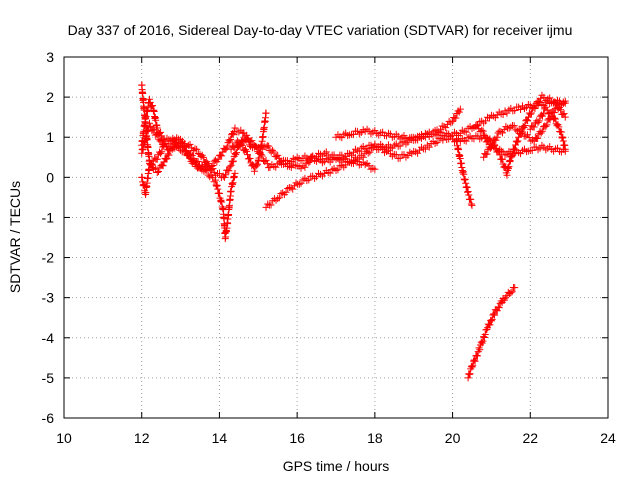 Image resolution: width=640 pixels, height=480 pixels. Describe the element at coordinates (608, 438) in the screenshot. I see `x-tick-label: 24` at that location.